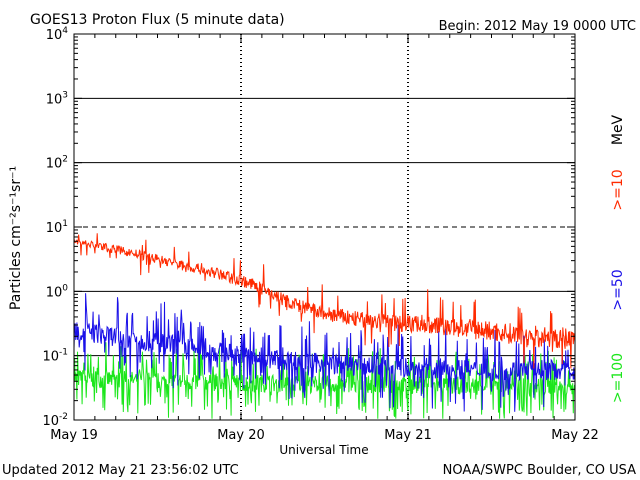  What do you see at coordinates (618, 378) in the screenshot?
I see `legend-ge100: >=100` at bounding box center [618, 378].